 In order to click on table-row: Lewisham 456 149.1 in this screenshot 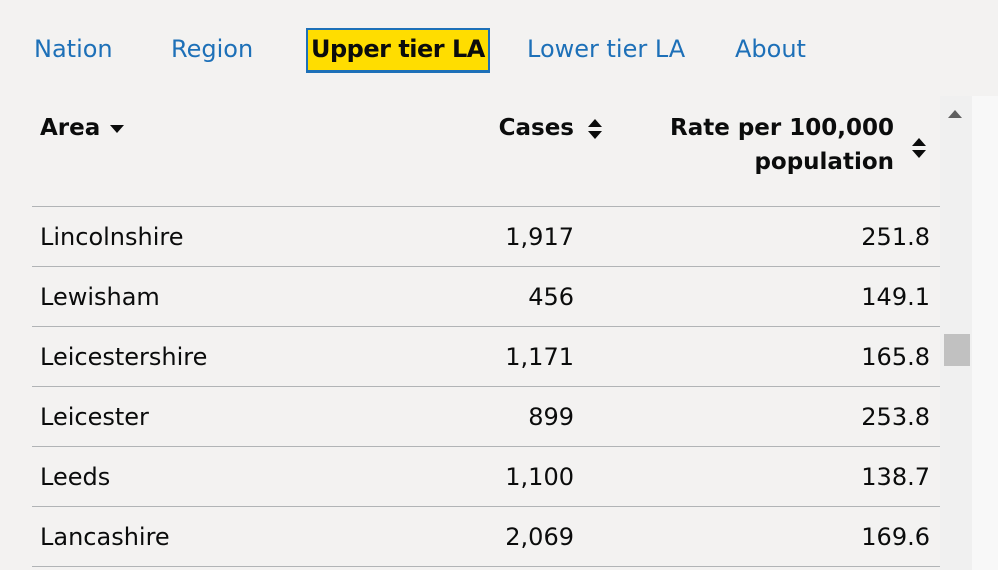, I will do `click(486, 297)`.